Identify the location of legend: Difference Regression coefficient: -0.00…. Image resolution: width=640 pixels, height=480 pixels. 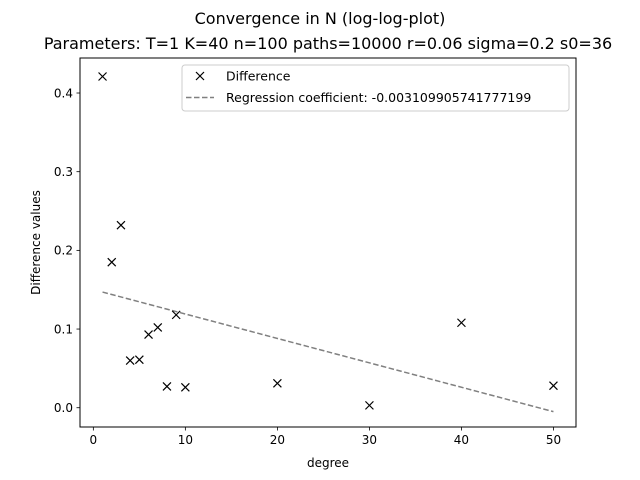
(375, 88).